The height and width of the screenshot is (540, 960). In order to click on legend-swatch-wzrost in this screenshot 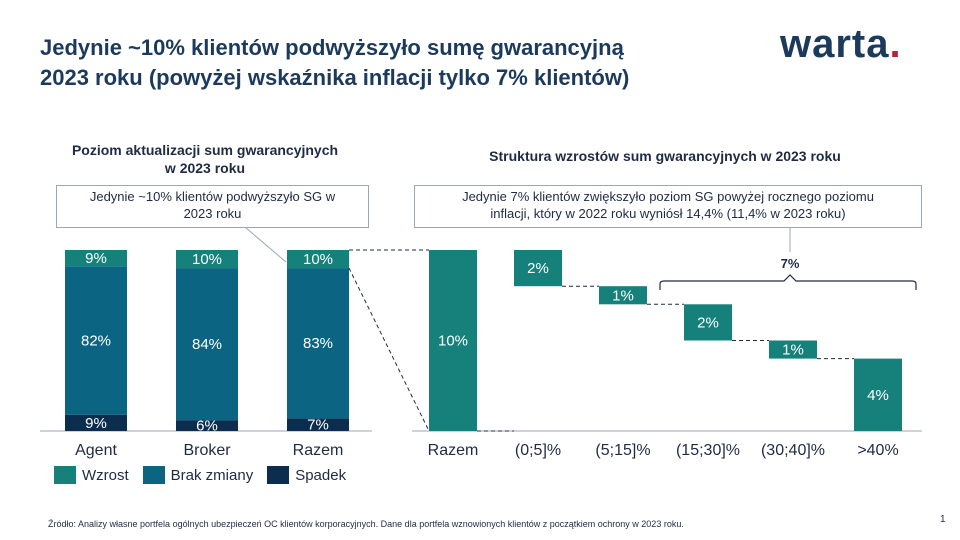, I will do `click(65, 475)`.